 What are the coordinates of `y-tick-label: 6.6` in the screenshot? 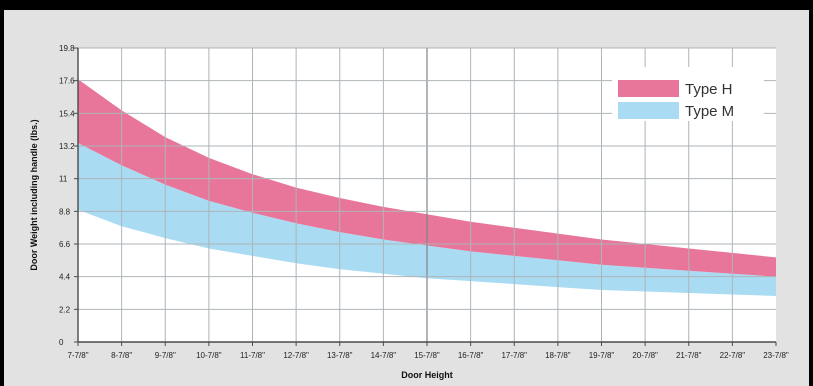 It's located at (65, 244).